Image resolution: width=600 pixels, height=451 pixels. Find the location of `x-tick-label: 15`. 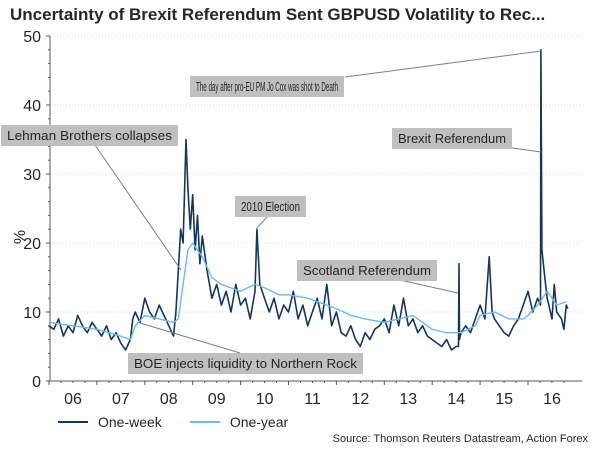

x-tick-label: 15 is located at coordinates (504, 399).